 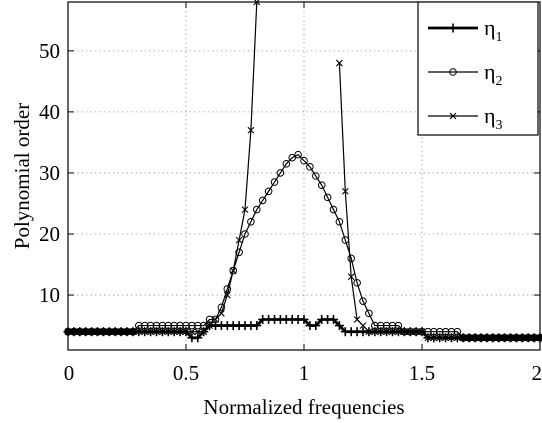 I want to click on y-tick-label: 40, so click(x=49, y=112).